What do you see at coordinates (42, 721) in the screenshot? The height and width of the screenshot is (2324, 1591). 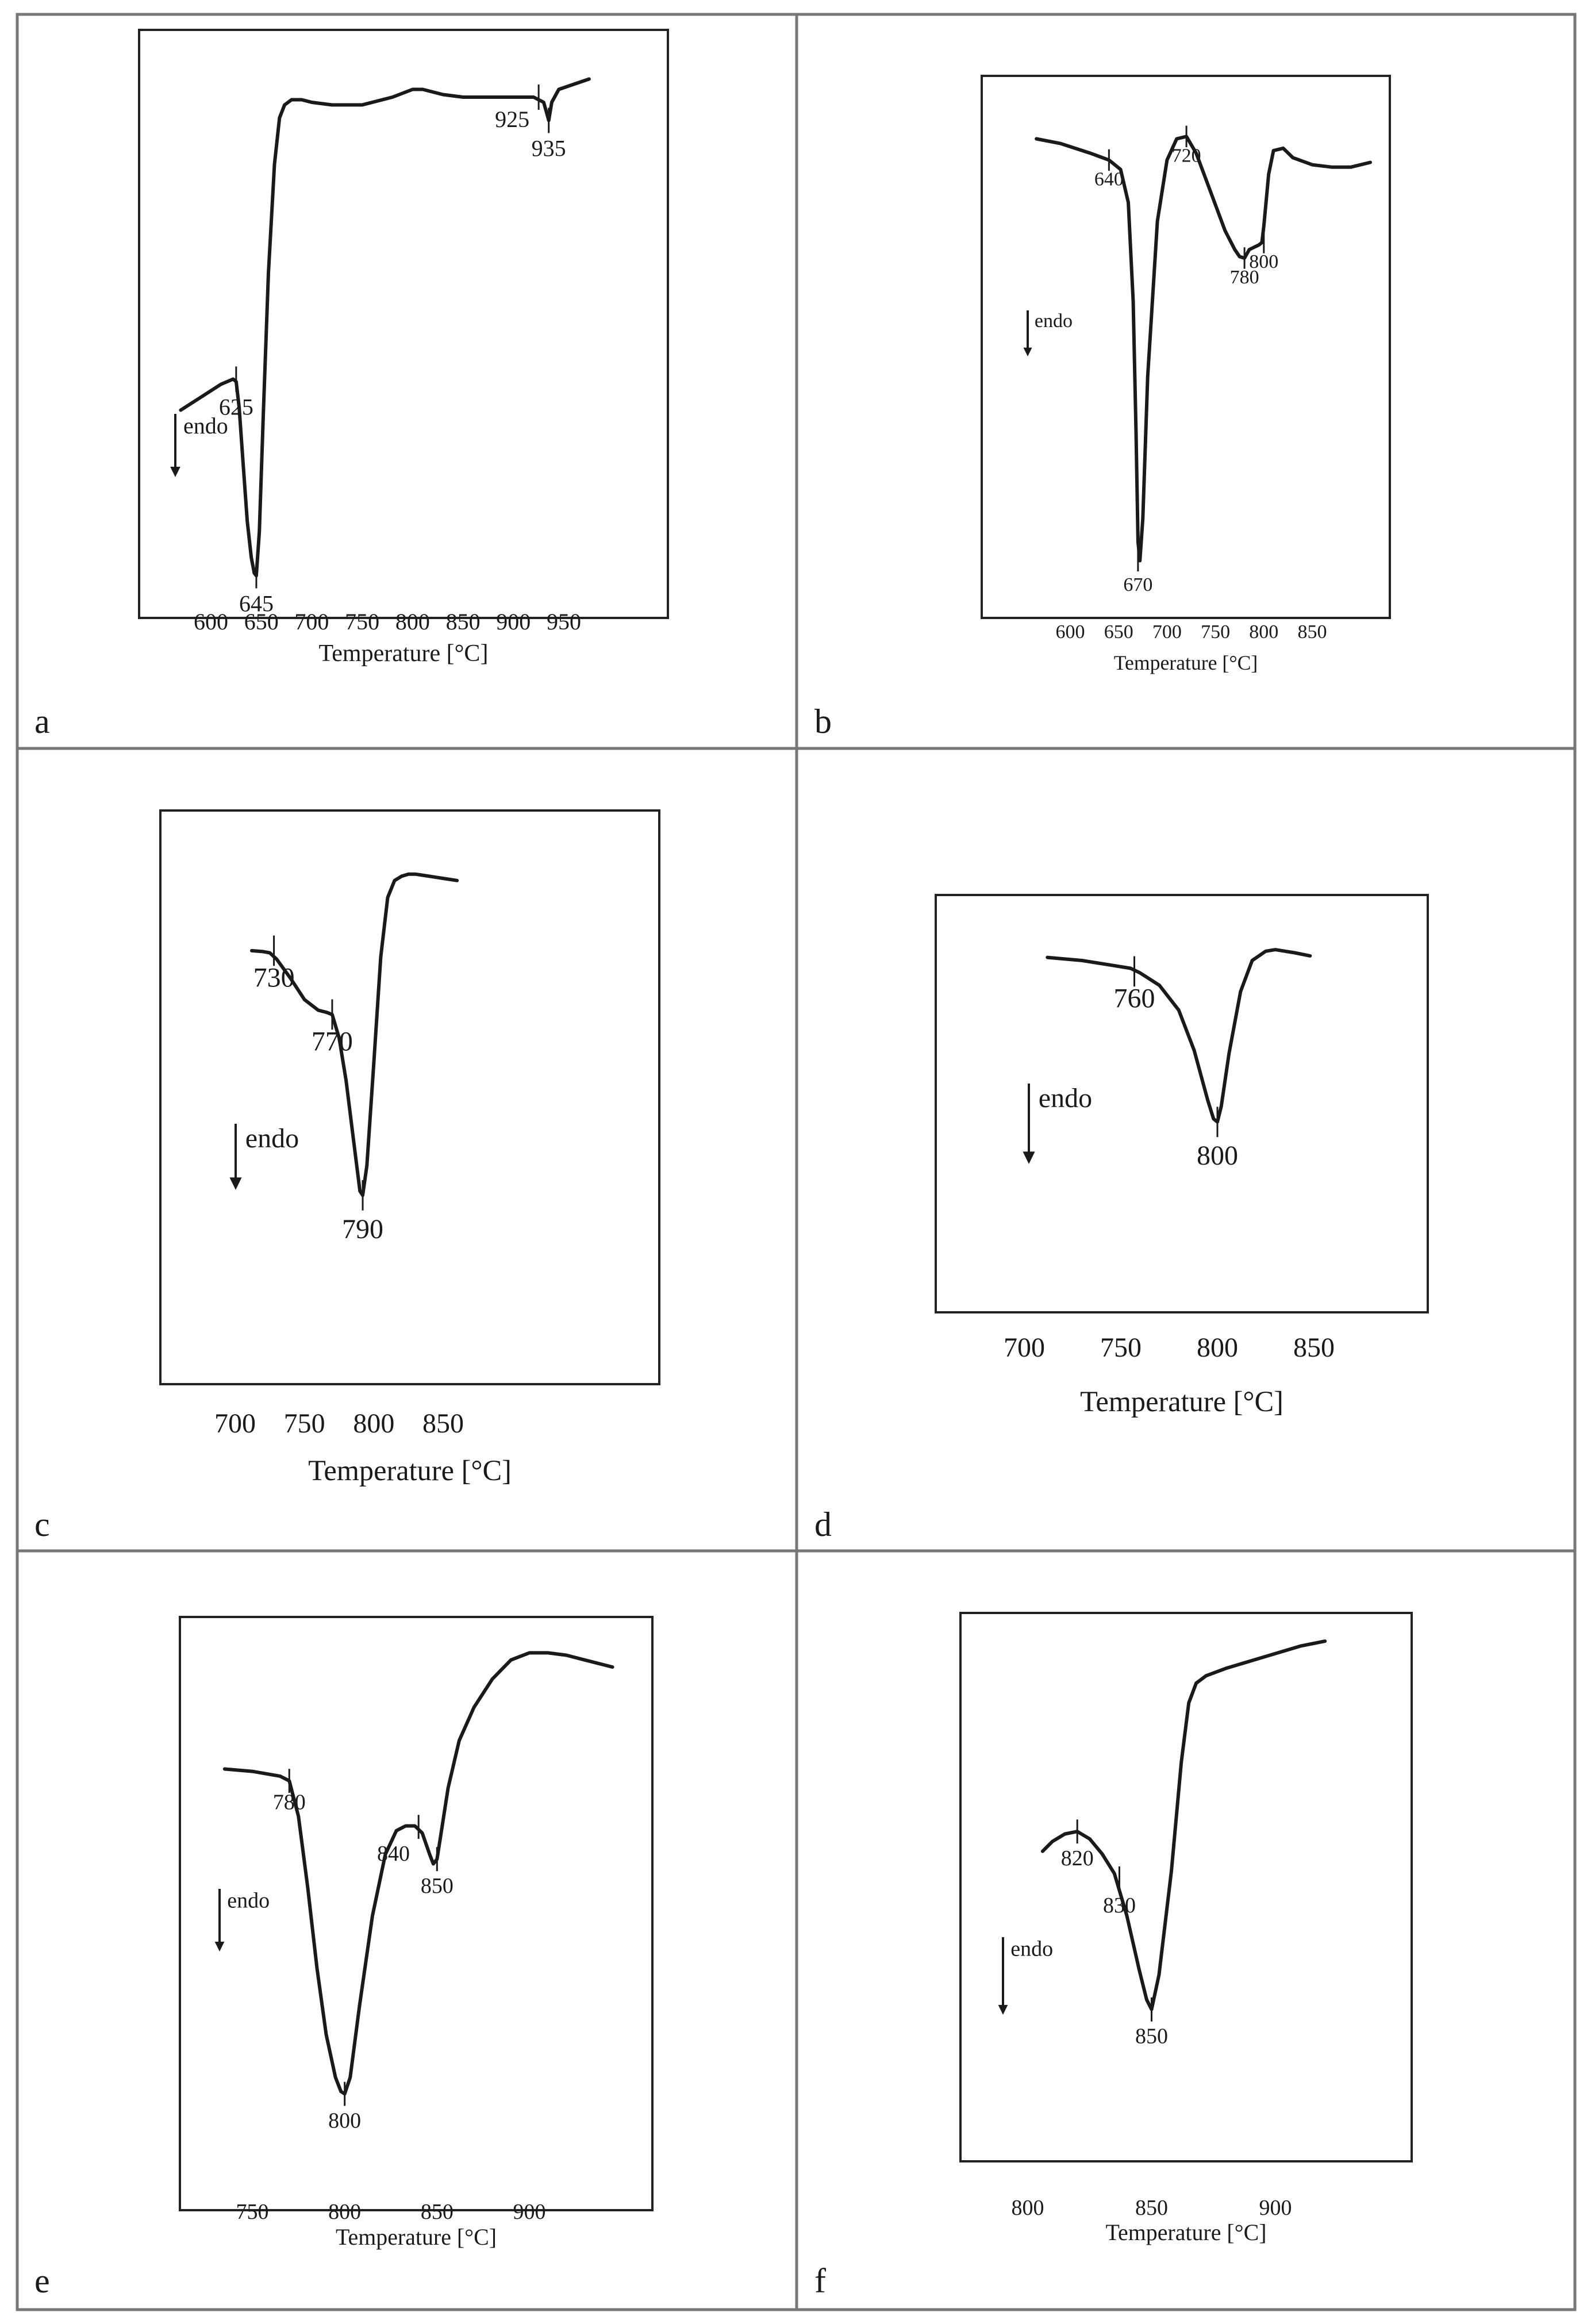 I see `panel-letter: a` at bounding box center [42, 721].